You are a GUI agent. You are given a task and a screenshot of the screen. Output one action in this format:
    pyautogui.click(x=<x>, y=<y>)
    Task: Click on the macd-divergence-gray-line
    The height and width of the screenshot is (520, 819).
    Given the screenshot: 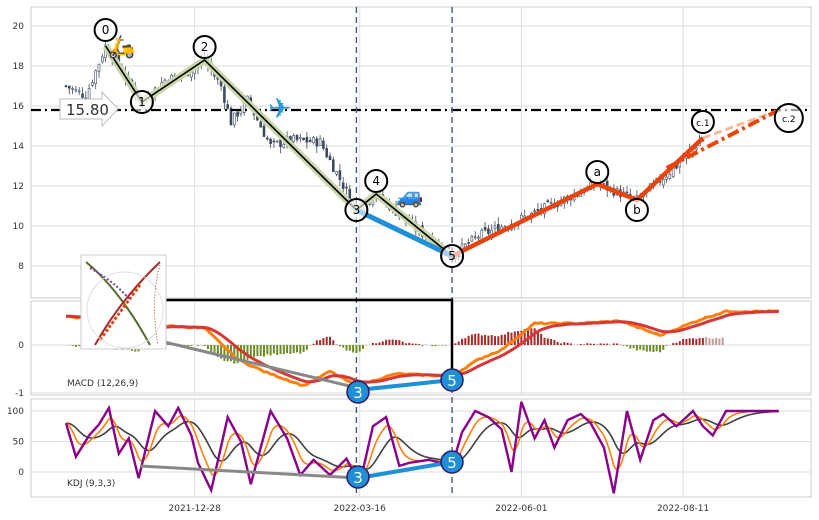 What is the action you would take?
    pyautogui.click(x=259, y=364)
    